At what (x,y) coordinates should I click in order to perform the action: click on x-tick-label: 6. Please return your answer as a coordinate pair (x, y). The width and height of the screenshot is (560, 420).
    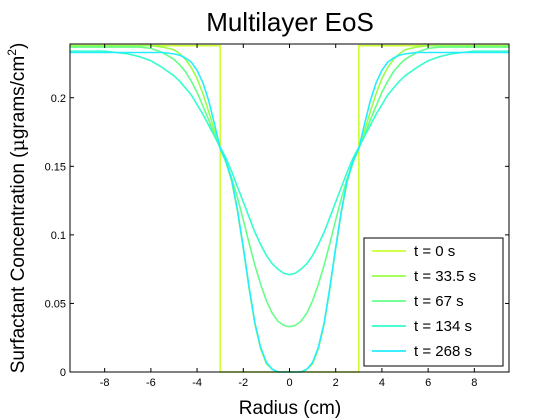
    Looking at the image, I should click on (428, 383).